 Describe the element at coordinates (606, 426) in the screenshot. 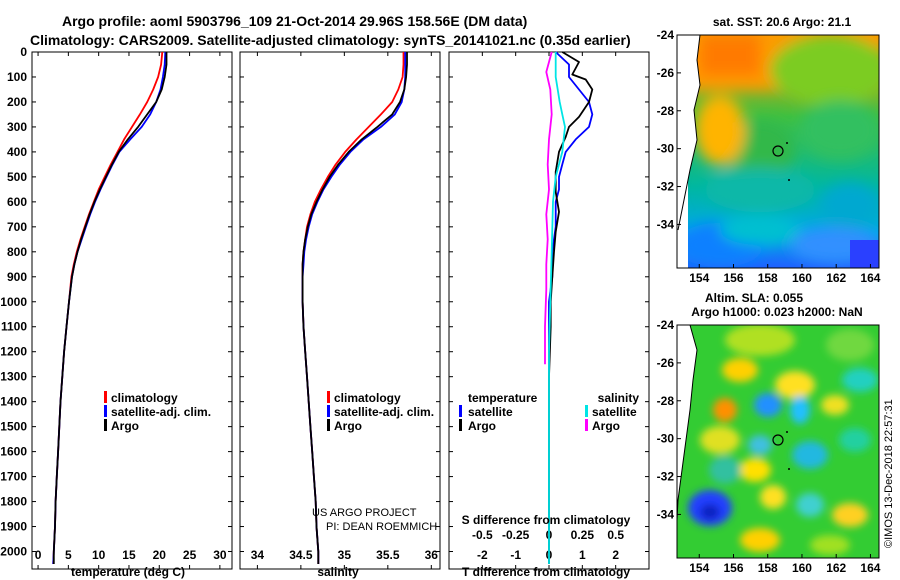

I see `legend-label-s-argo: Argo` at that location.